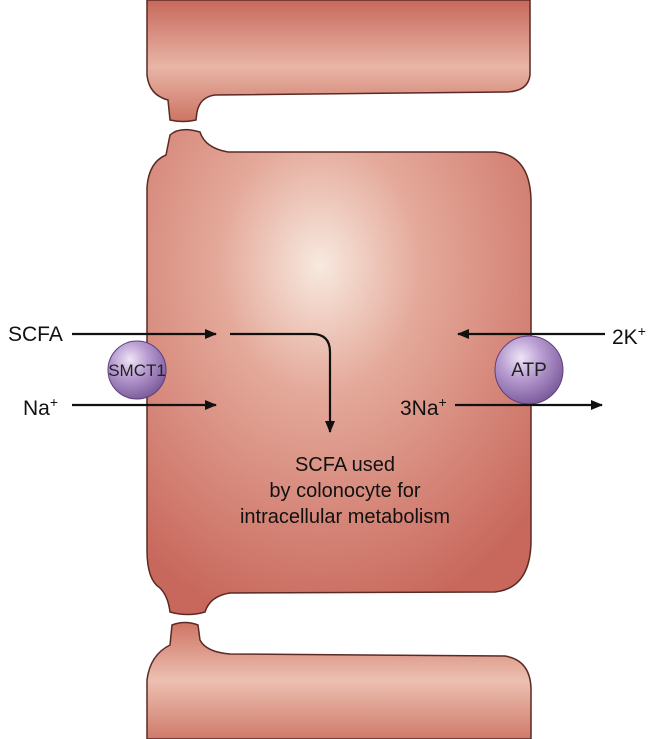  What do you see at coordinates (282, 382) in the screenshot?
I see `scfa-utilization-arrow` at bounding box center [282, 382].